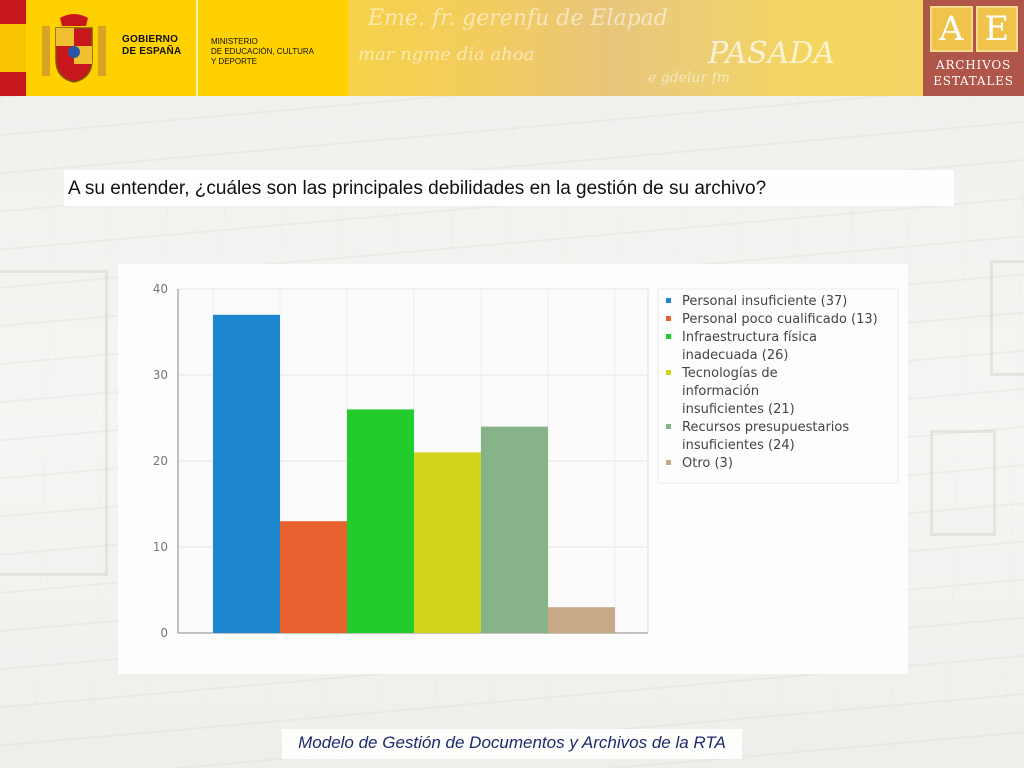 The width and height of the screenshot is (1024, 768). Describe the element at coordinates (234, 41) in the screenshot. I see `ministry-line-1: MINISTERIO` at that location.